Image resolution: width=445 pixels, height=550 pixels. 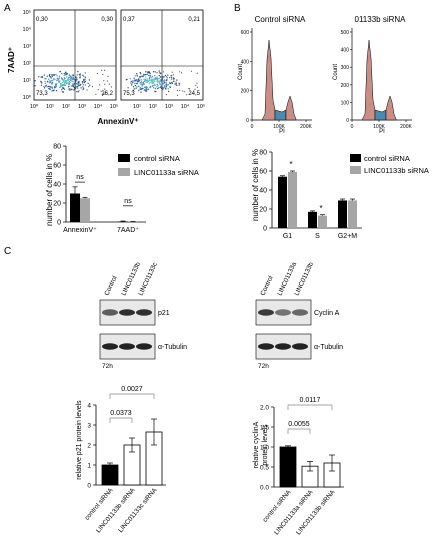 What do you see at coordinates (381, 19) in the screenshot?
I see `hist-title-2: 01133b siRNA` at bounding box center [381, 19].